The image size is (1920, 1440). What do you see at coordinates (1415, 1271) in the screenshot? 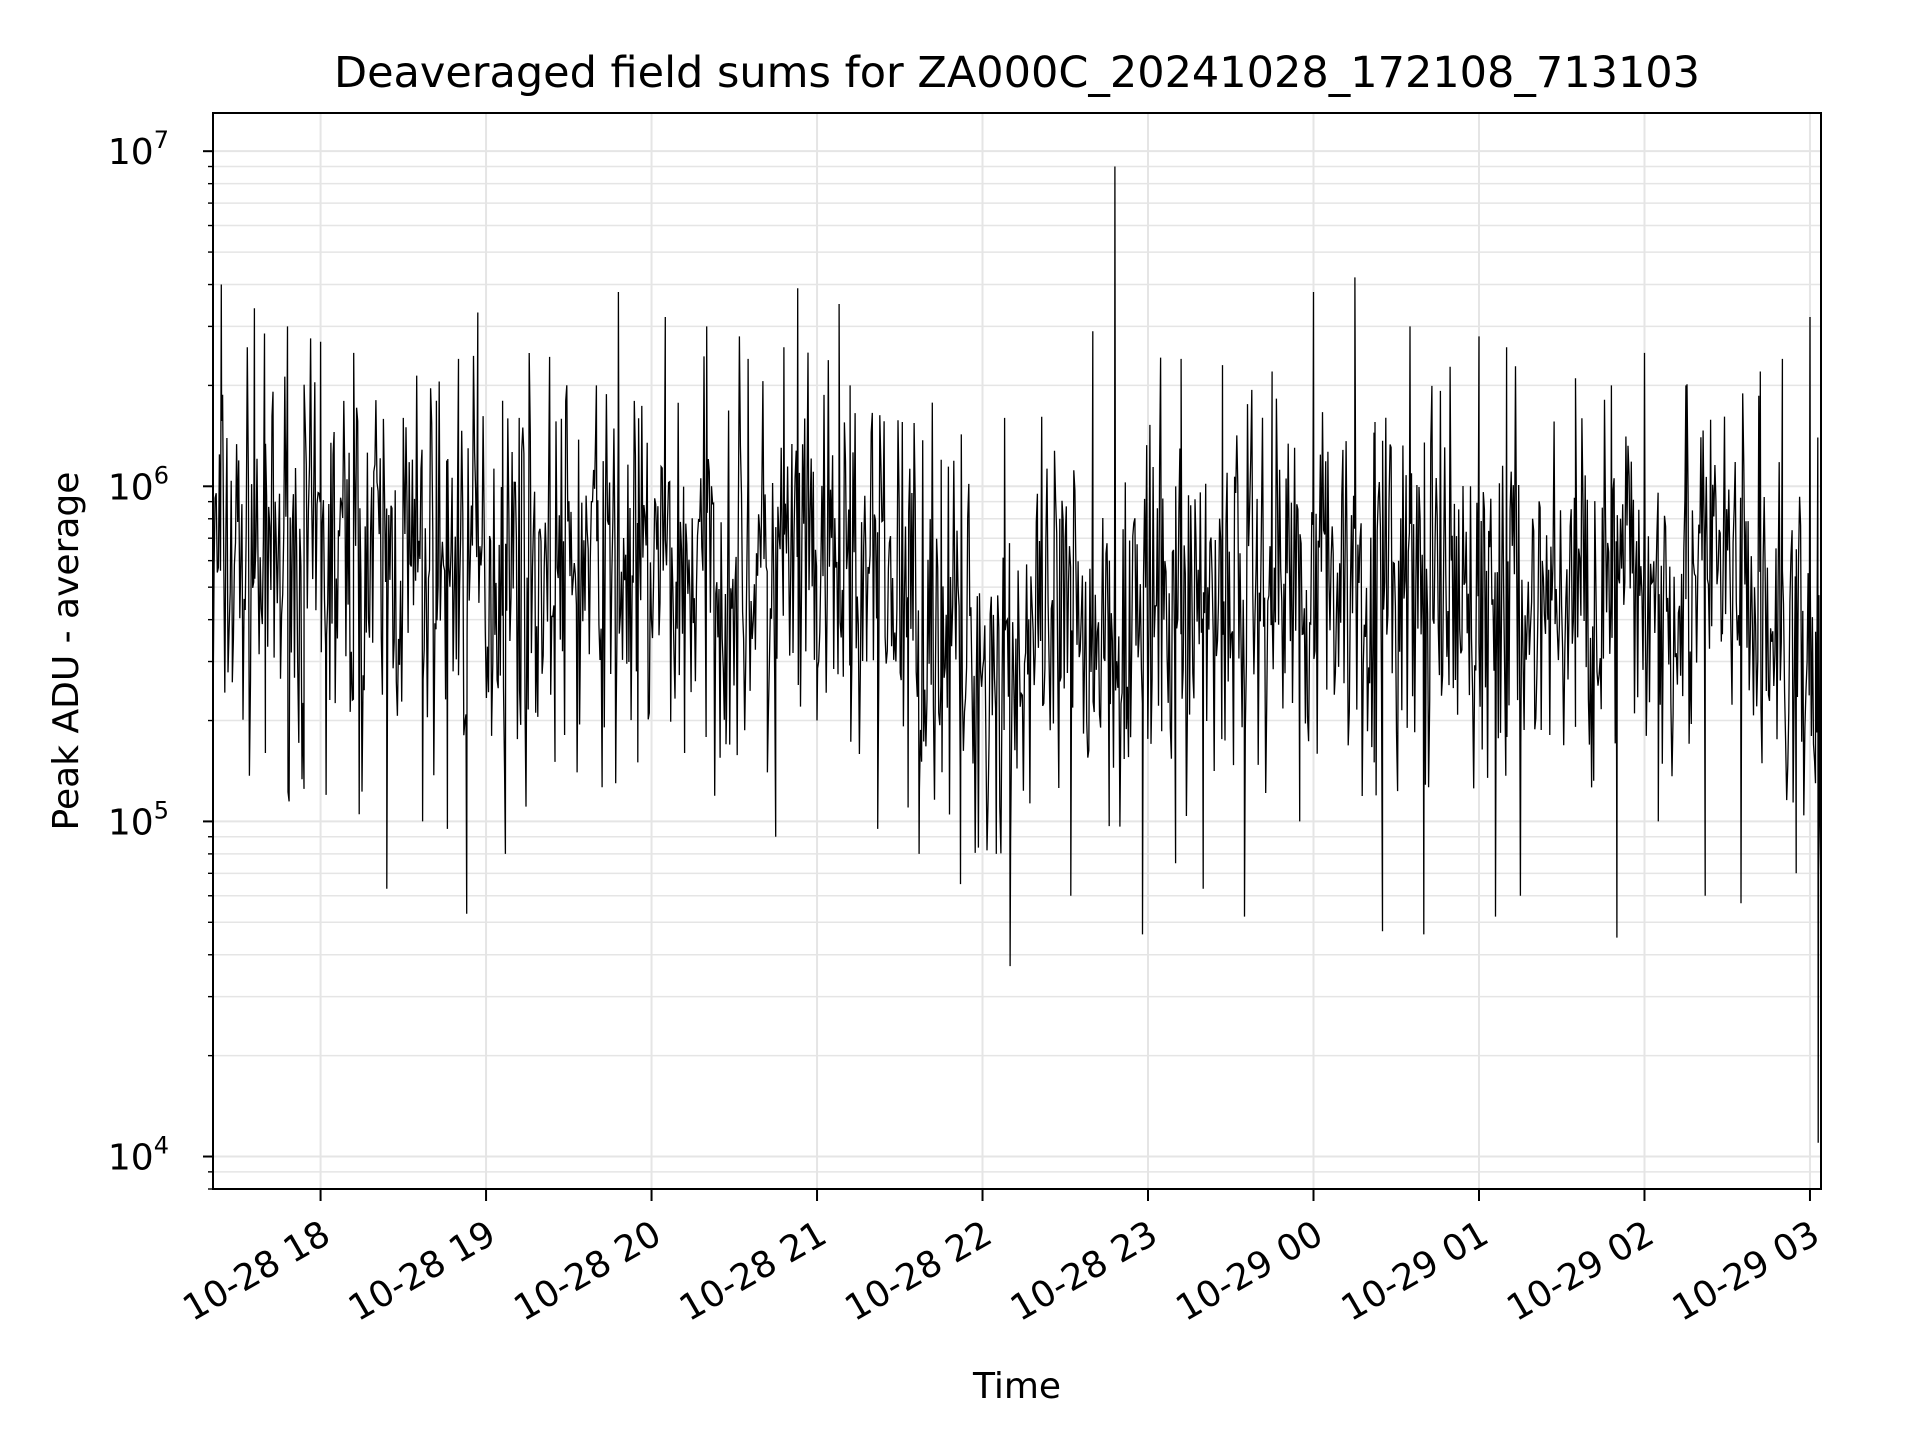
I see `x-tick-label: 10-29 01` at bounding box center [1415, 1271].